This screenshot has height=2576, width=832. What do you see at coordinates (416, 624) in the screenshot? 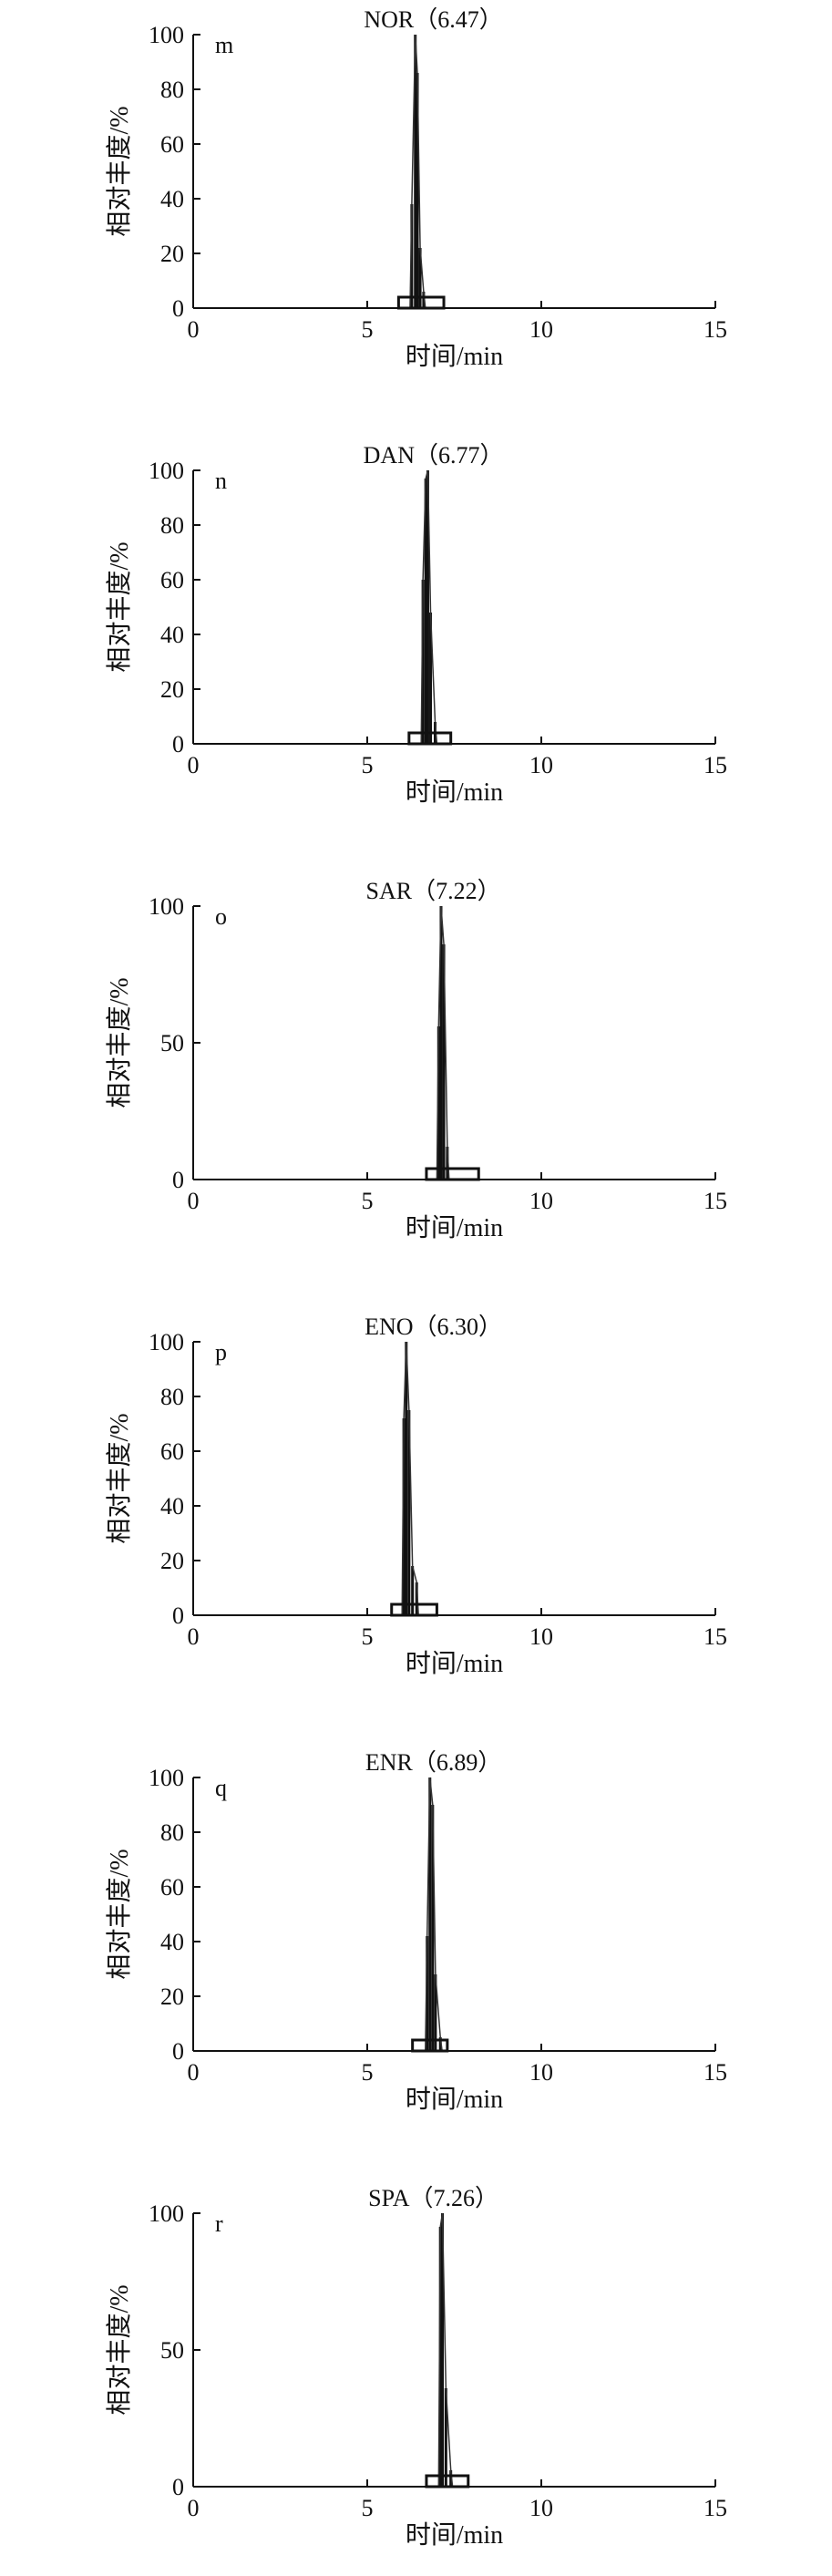
I see `chart-panel-n: 0 5 10 15 0 20 40 60 80 100 n DAN（6.77） 时间/min 相对丰度/%` at bounding box center [416, 624].